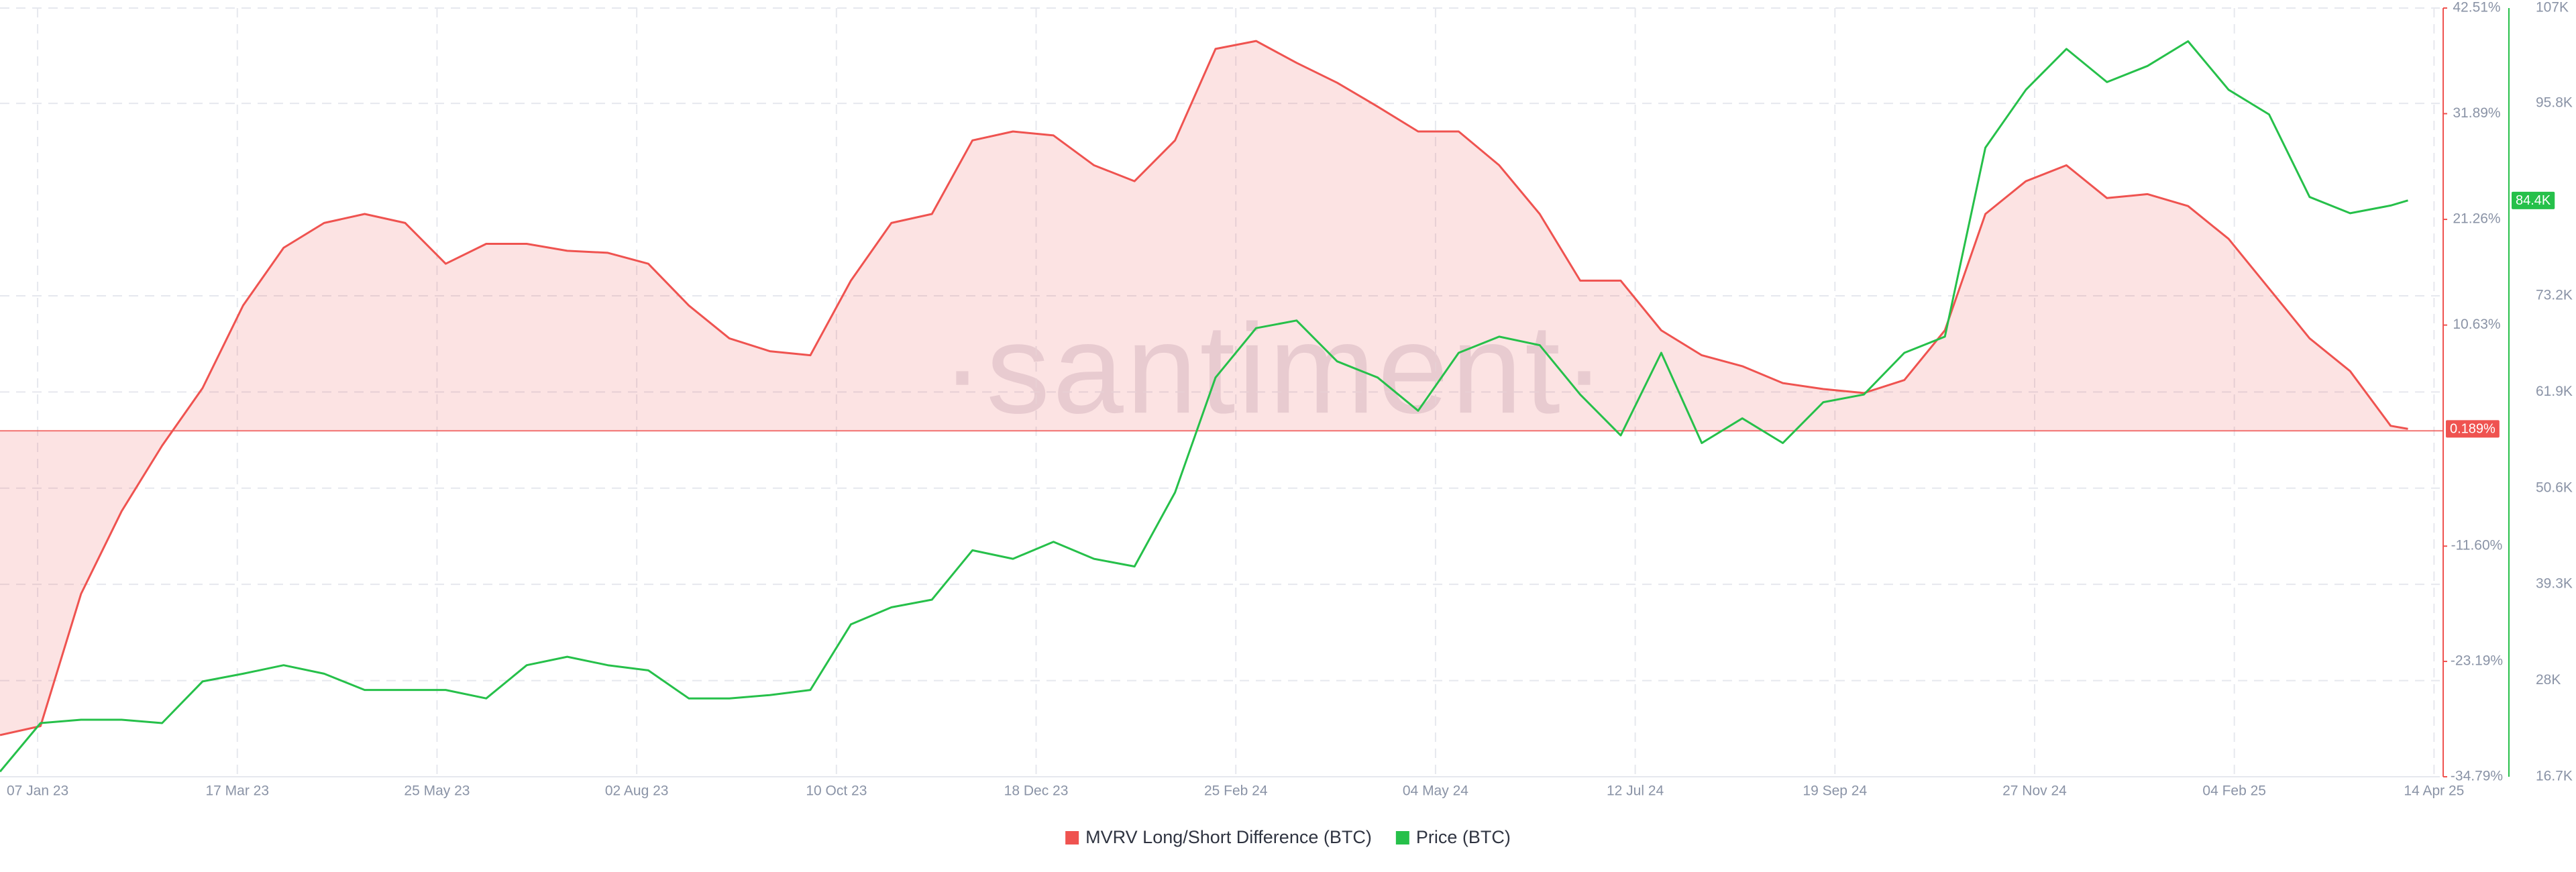 The height and width of the screenshot is (872, 2576). I want to click on y2-tick-label: 39.3K, so click(2554, 584).